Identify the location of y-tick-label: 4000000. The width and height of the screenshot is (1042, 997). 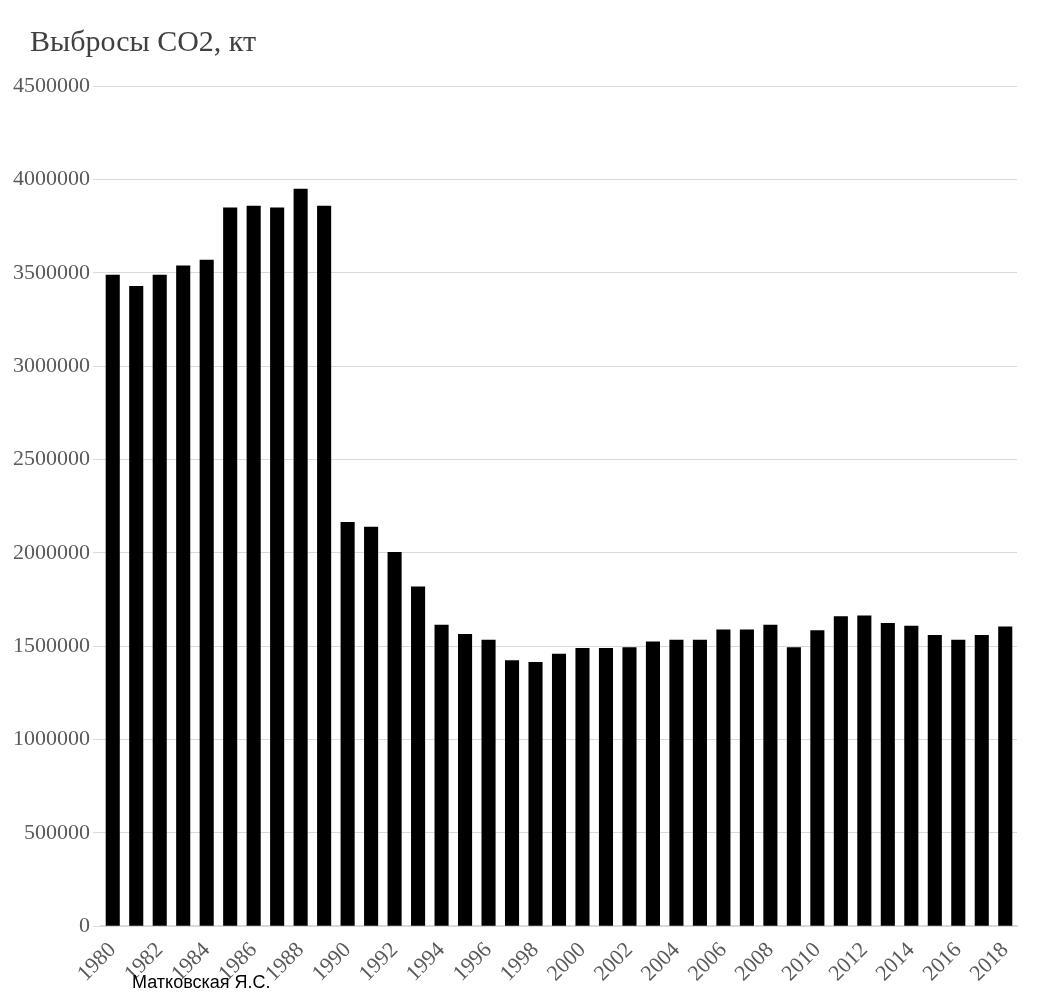
(51, 178).